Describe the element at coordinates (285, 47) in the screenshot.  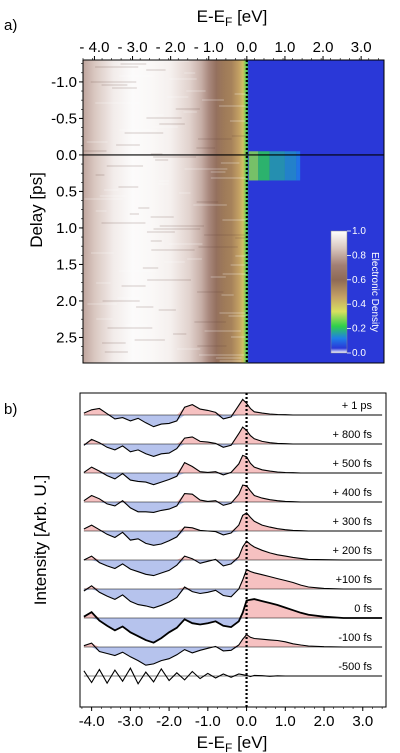
I see `x-tick-label: 1.0` at that location.